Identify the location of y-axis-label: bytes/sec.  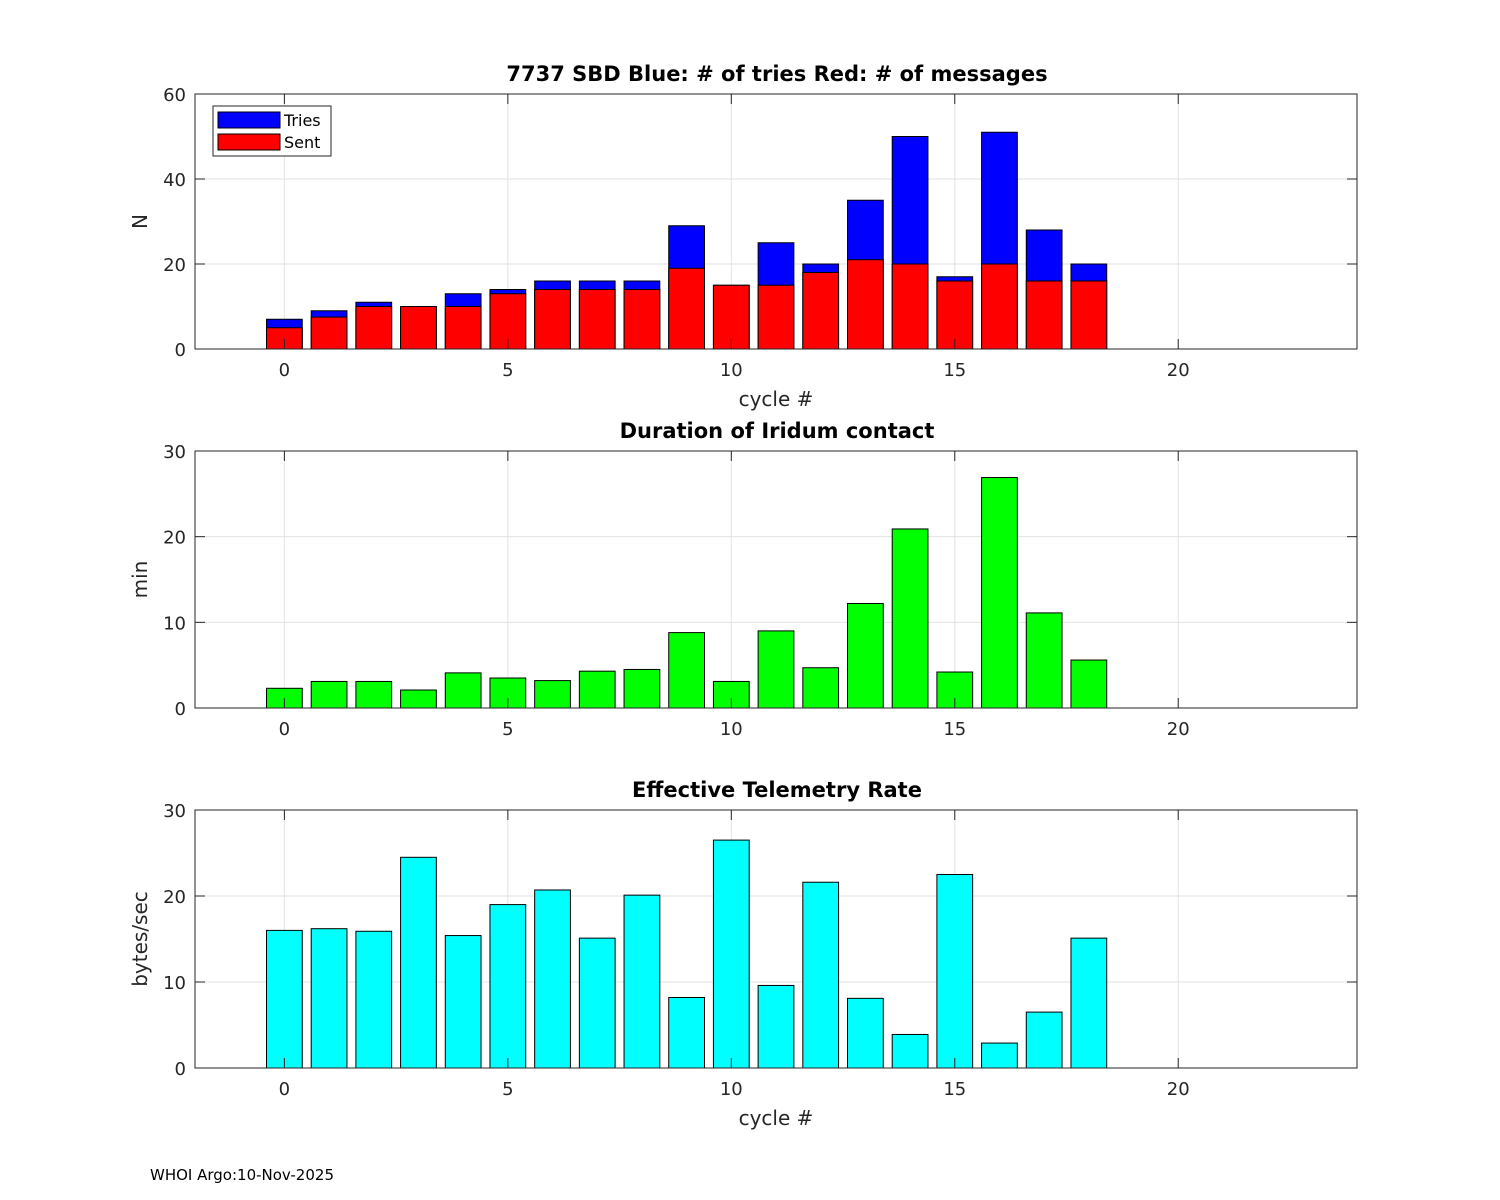
(140, 939).